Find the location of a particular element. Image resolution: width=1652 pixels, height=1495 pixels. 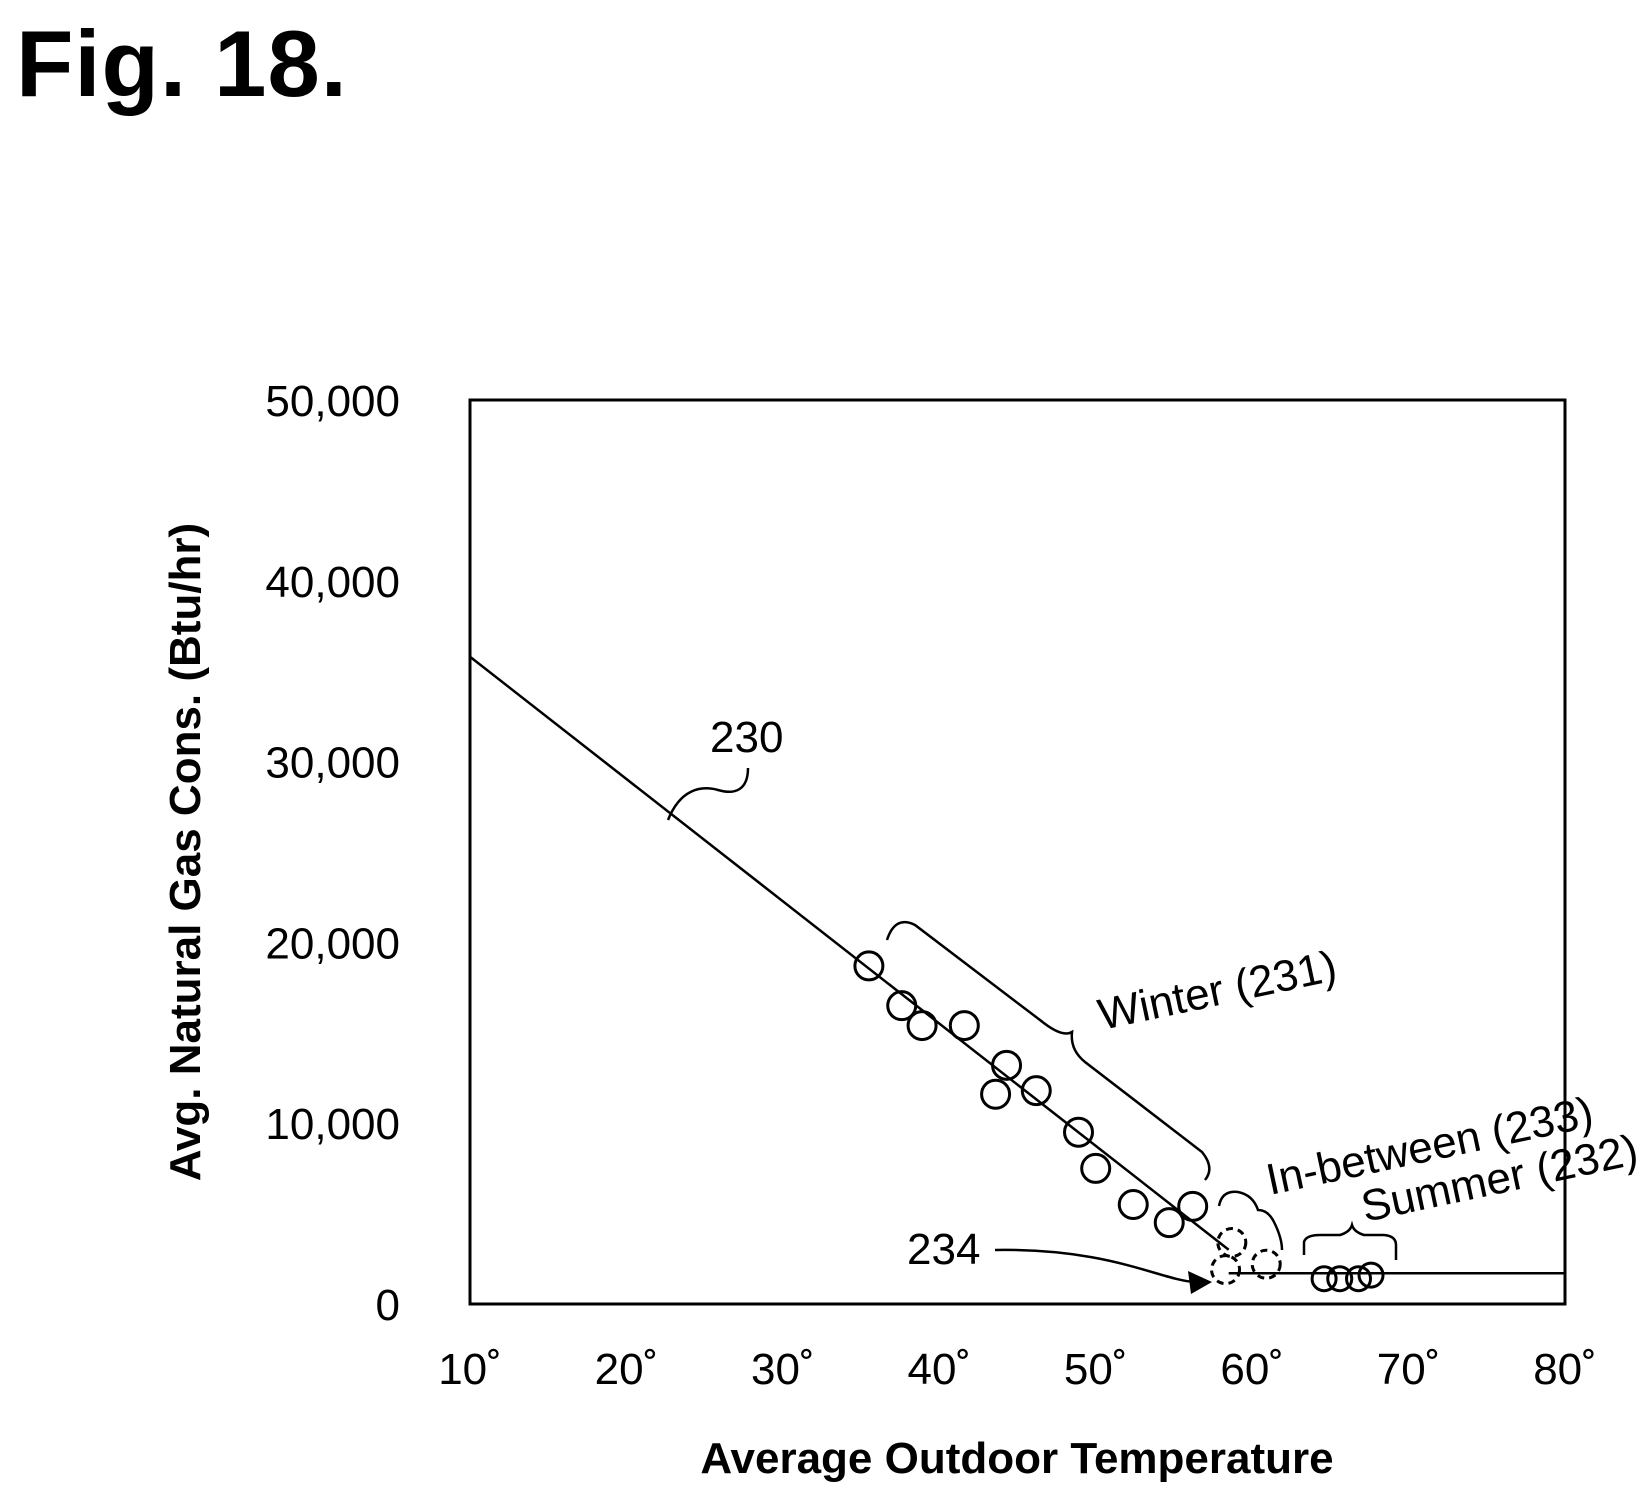

y-tick-label-3: 30,000 is located at coordinates (332, 763).